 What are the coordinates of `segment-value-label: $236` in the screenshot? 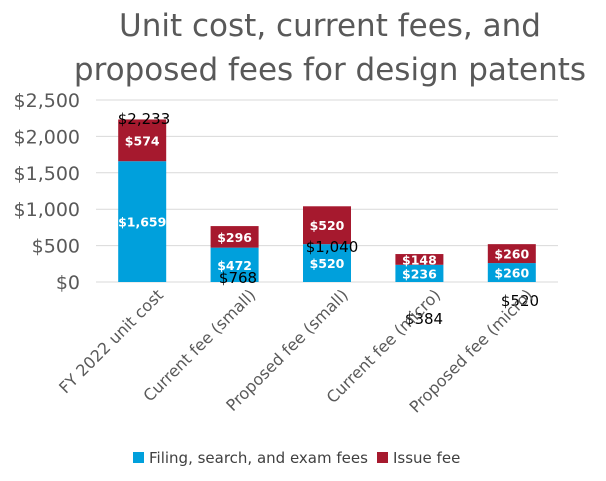 It's located at (419, 273).